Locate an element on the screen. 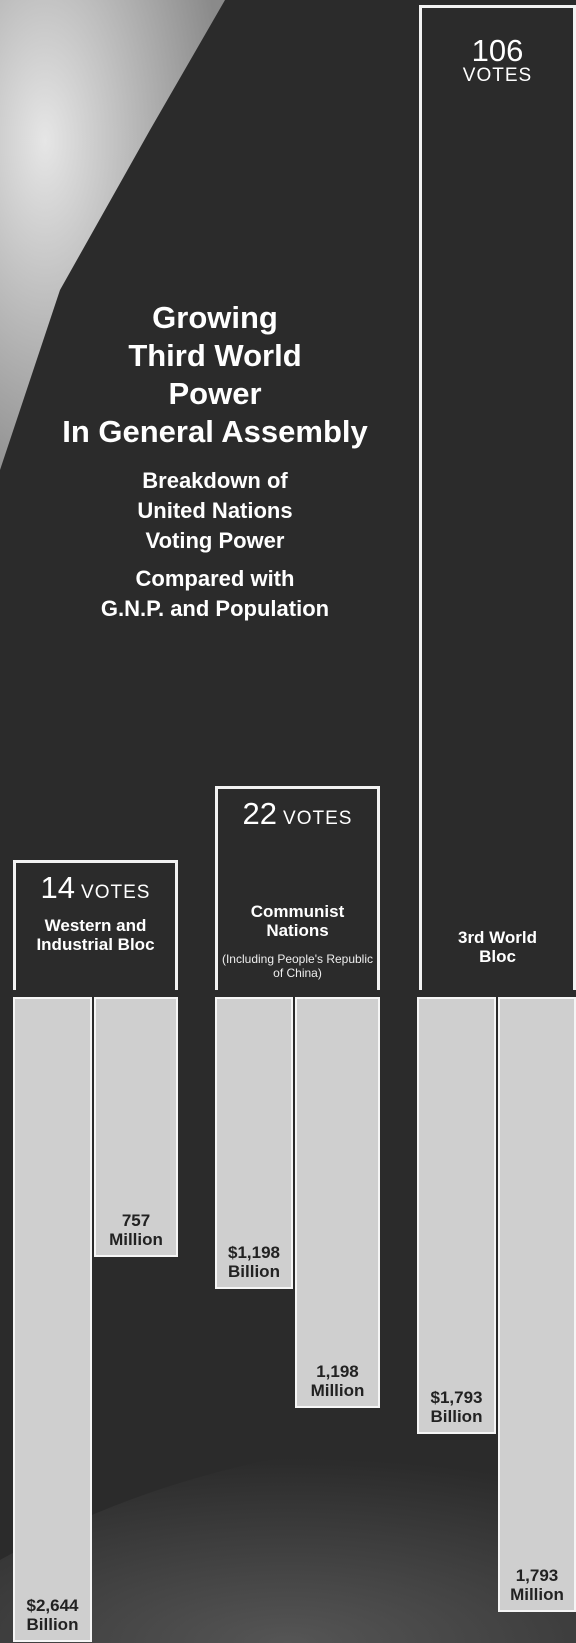 The height and width of the screenshot is (1643, 576). vote-count: 106 is located at coordinates (497, 50).